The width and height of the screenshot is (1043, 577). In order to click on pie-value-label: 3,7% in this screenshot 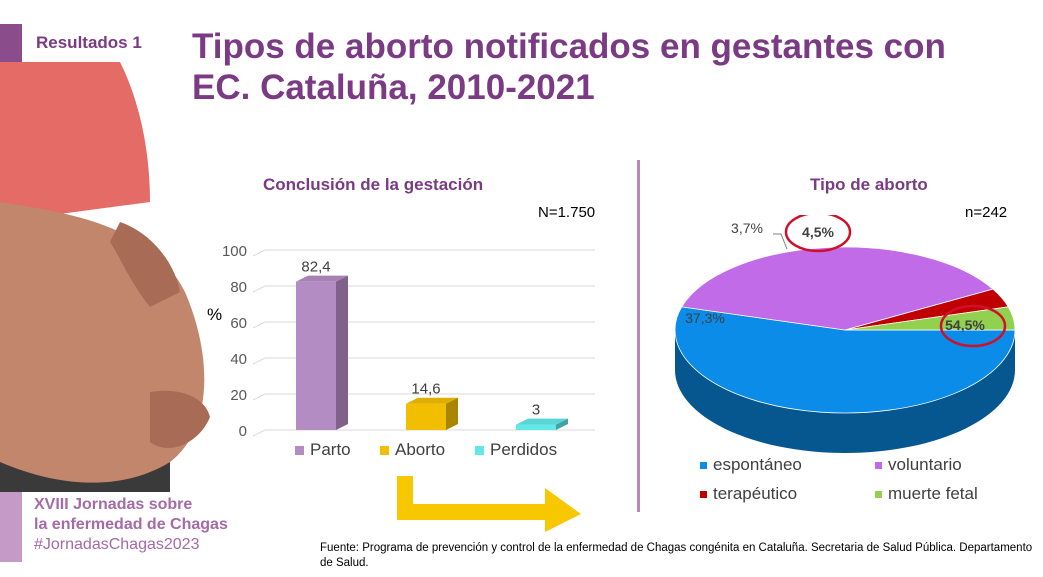, I will do `click(747, 228)`.